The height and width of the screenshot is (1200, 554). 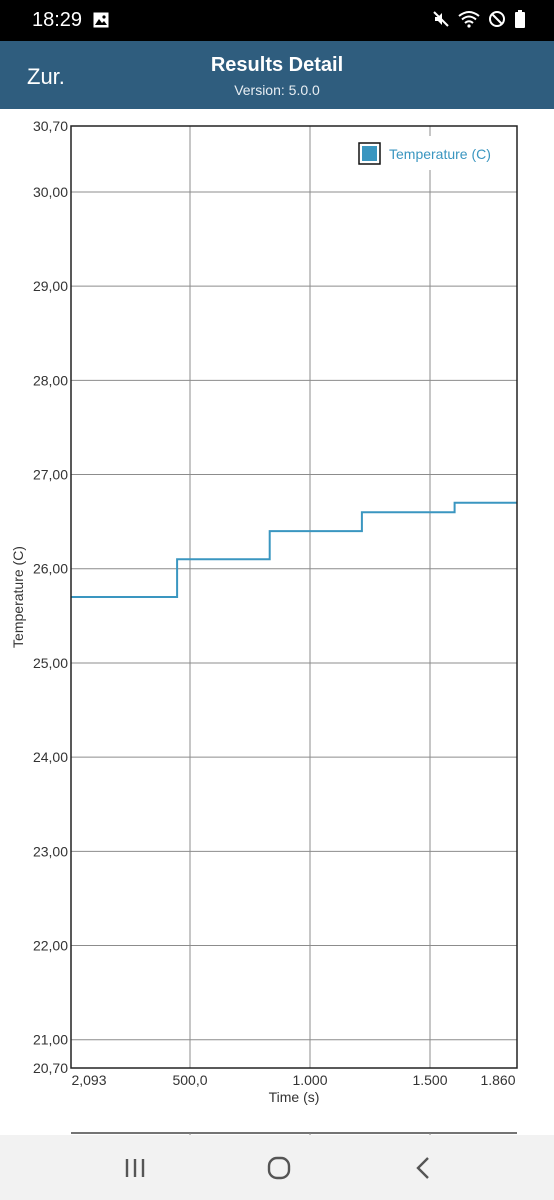 What do you see at coordinates (50, 380) in the screenshot?
I see `y-tick-label: 28,00` at bounding box center [50, 380].